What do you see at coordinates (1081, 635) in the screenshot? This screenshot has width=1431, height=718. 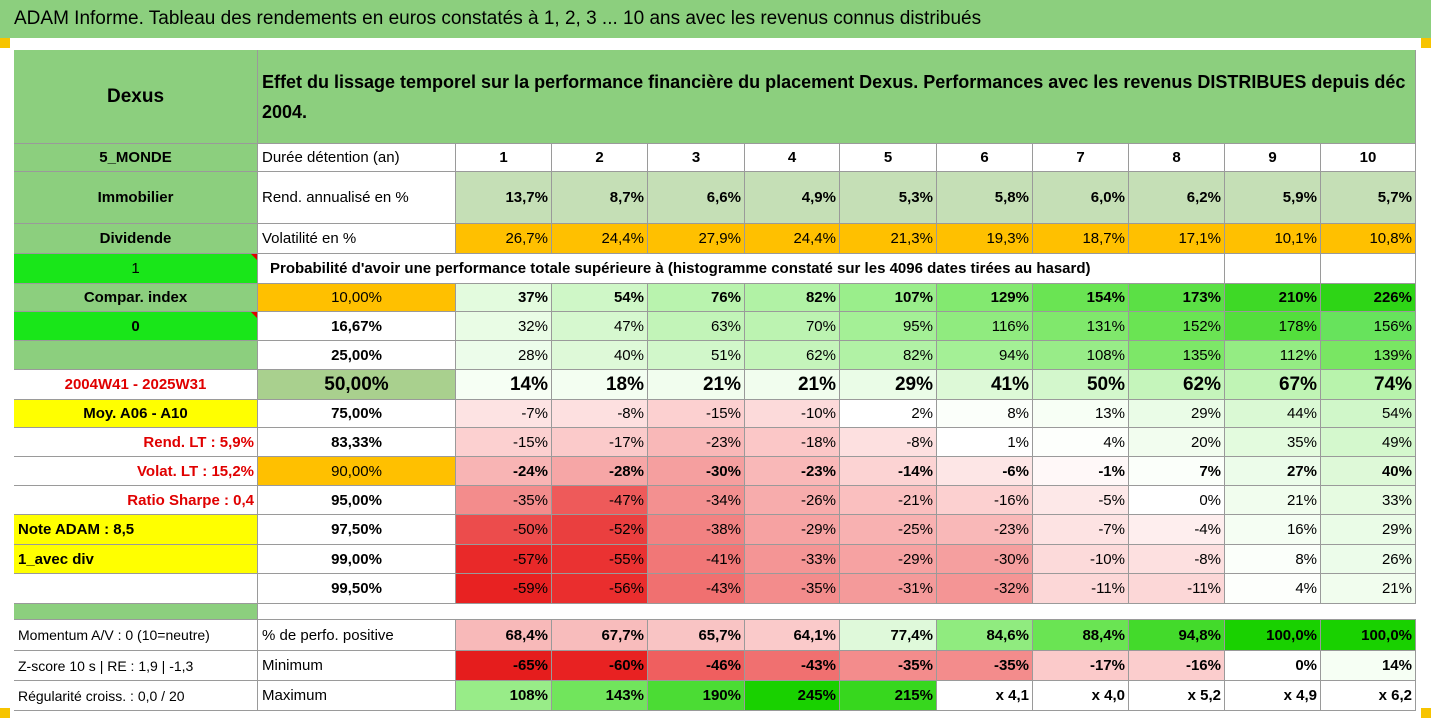 I see `pos-value: 88,4%` at bounding box center [1081, 635].